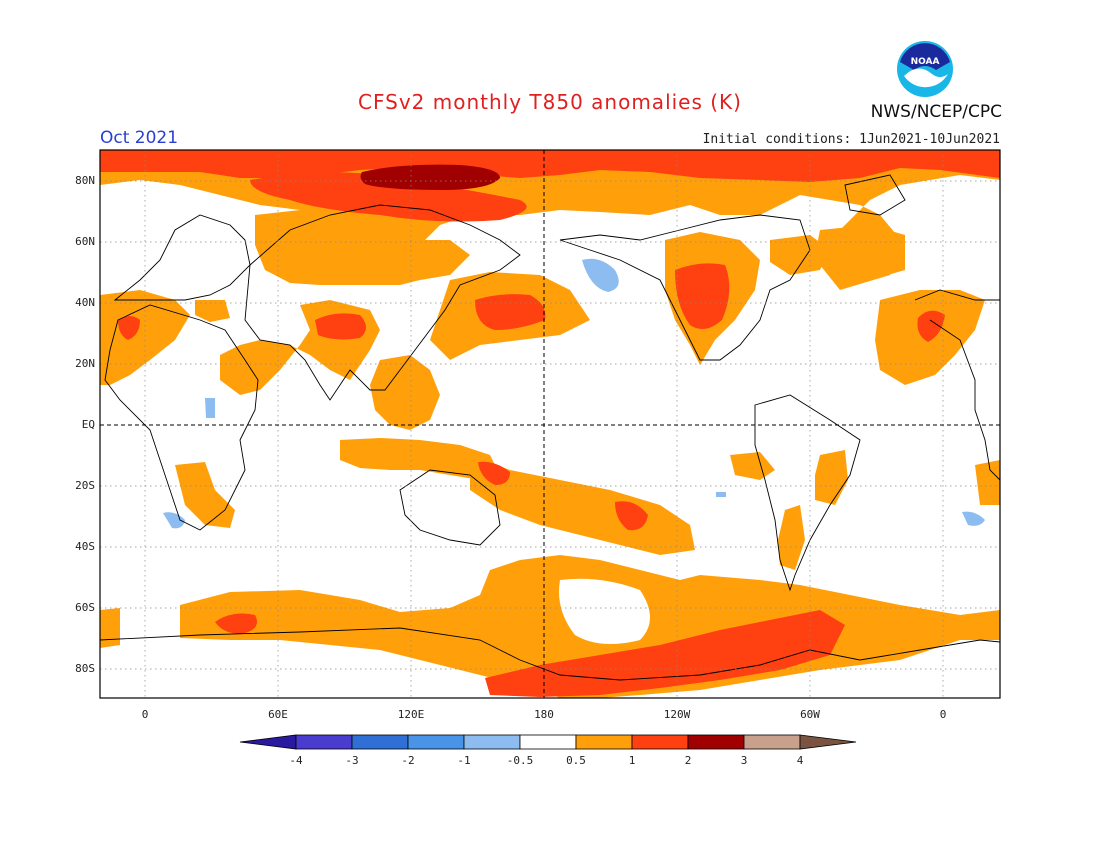 This screenshot has height=850, width=1100. I want to click on anomaly-indian-ocean, so click(420, 459).